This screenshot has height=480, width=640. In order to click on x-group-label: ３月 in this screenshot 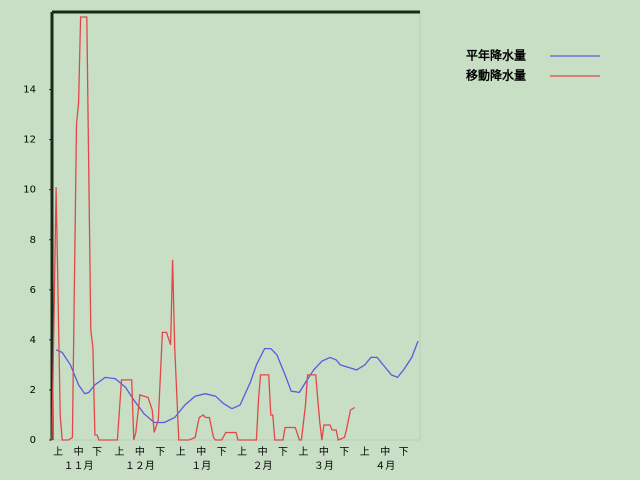, I will do `click(324, 466)`.